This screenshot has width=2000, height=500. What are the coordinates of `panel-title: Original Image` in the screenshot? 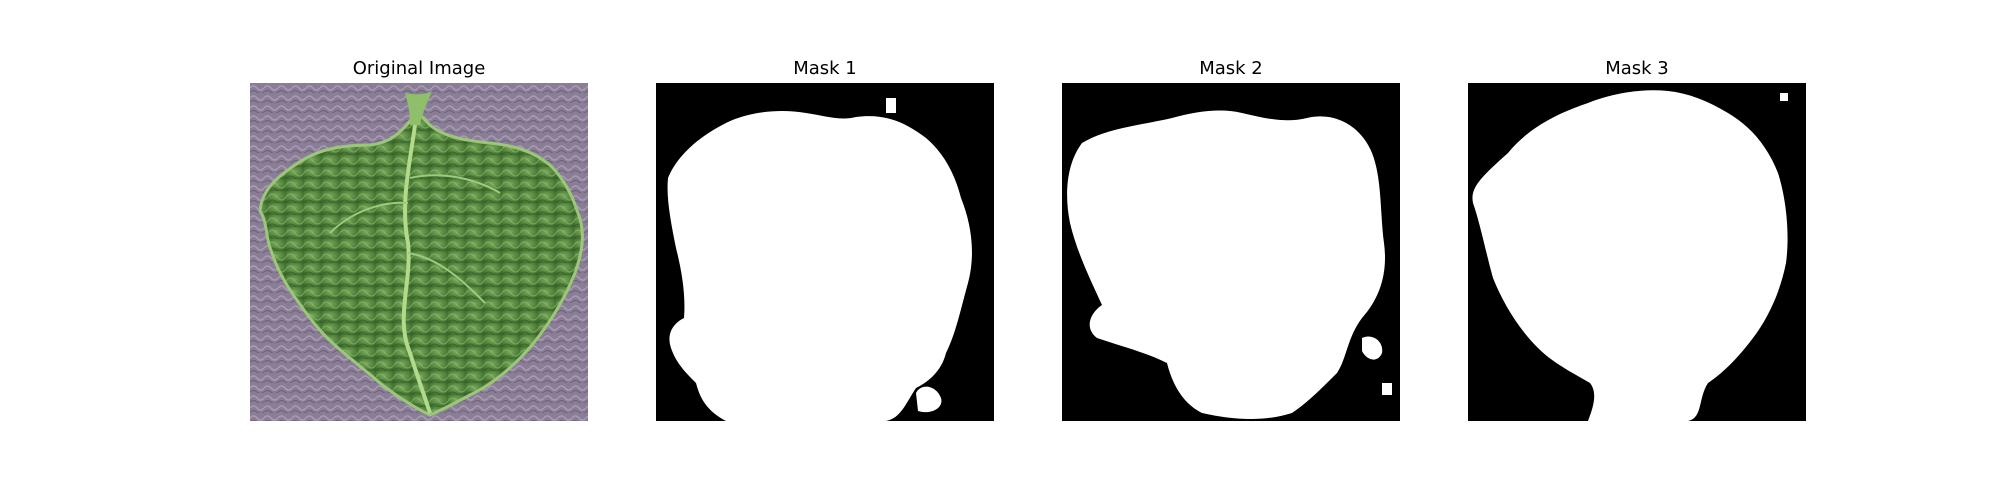 It's located at (419, 68).